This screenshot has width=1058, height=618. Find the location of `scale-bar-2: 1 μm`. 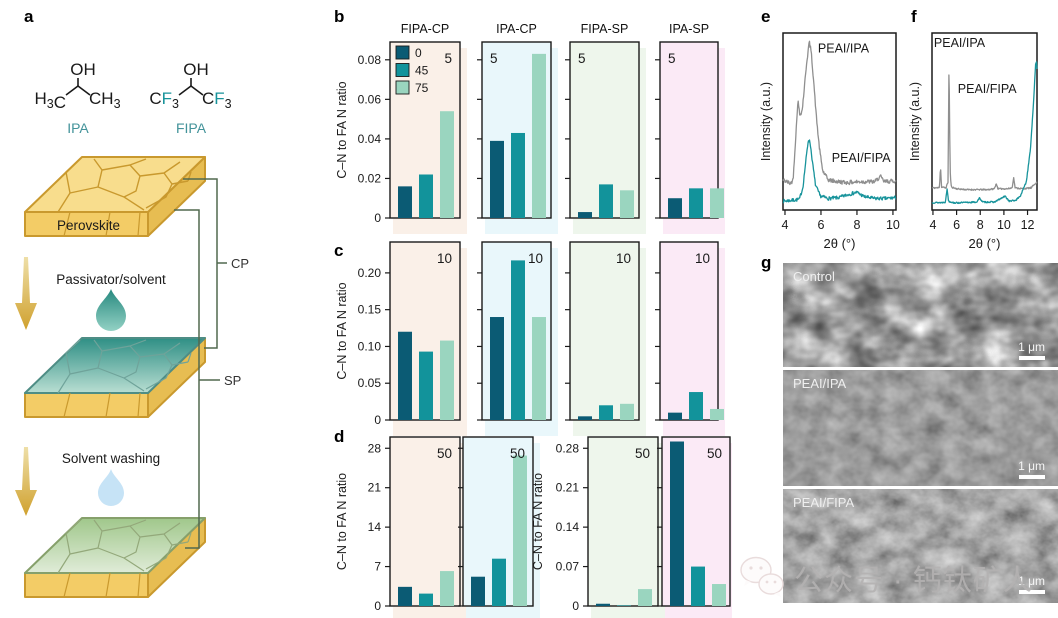

scale-bar-2: 1 μm is located at coordinates (1031, 469).